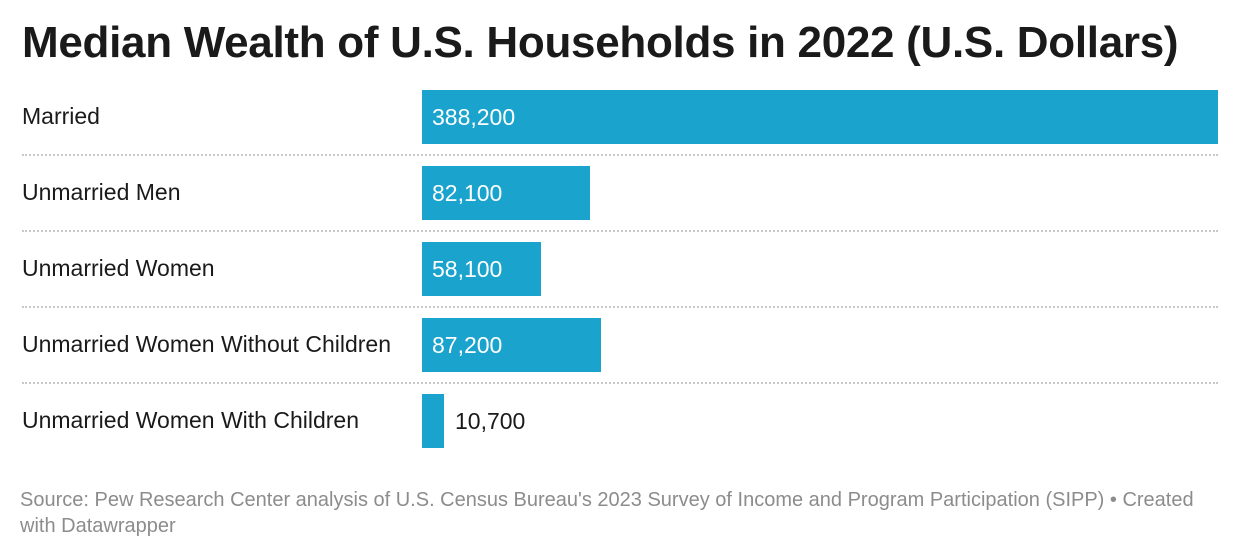 Image resolution: width=1240 pixels, height=560 pixels. Describe the element at coordinates (191, 420) in the screenshot. I see `category-label: Unmarried Women With Children` at that location.